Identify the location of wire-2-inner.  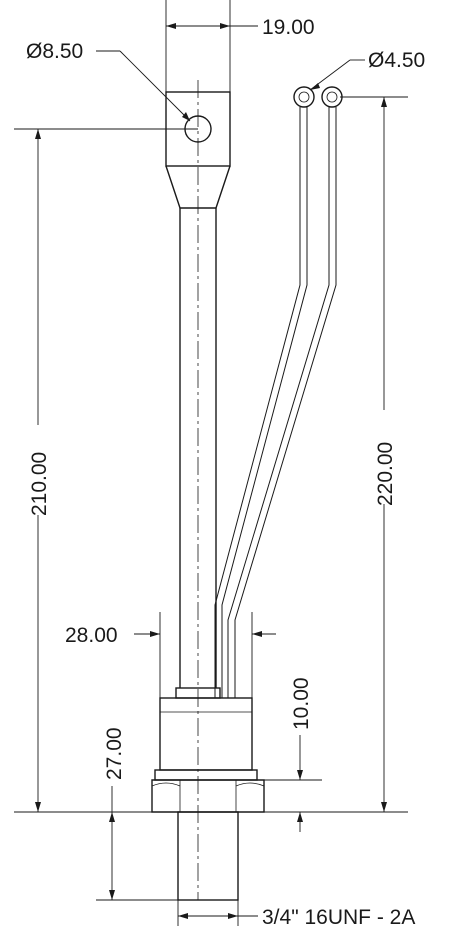
(285, 402).